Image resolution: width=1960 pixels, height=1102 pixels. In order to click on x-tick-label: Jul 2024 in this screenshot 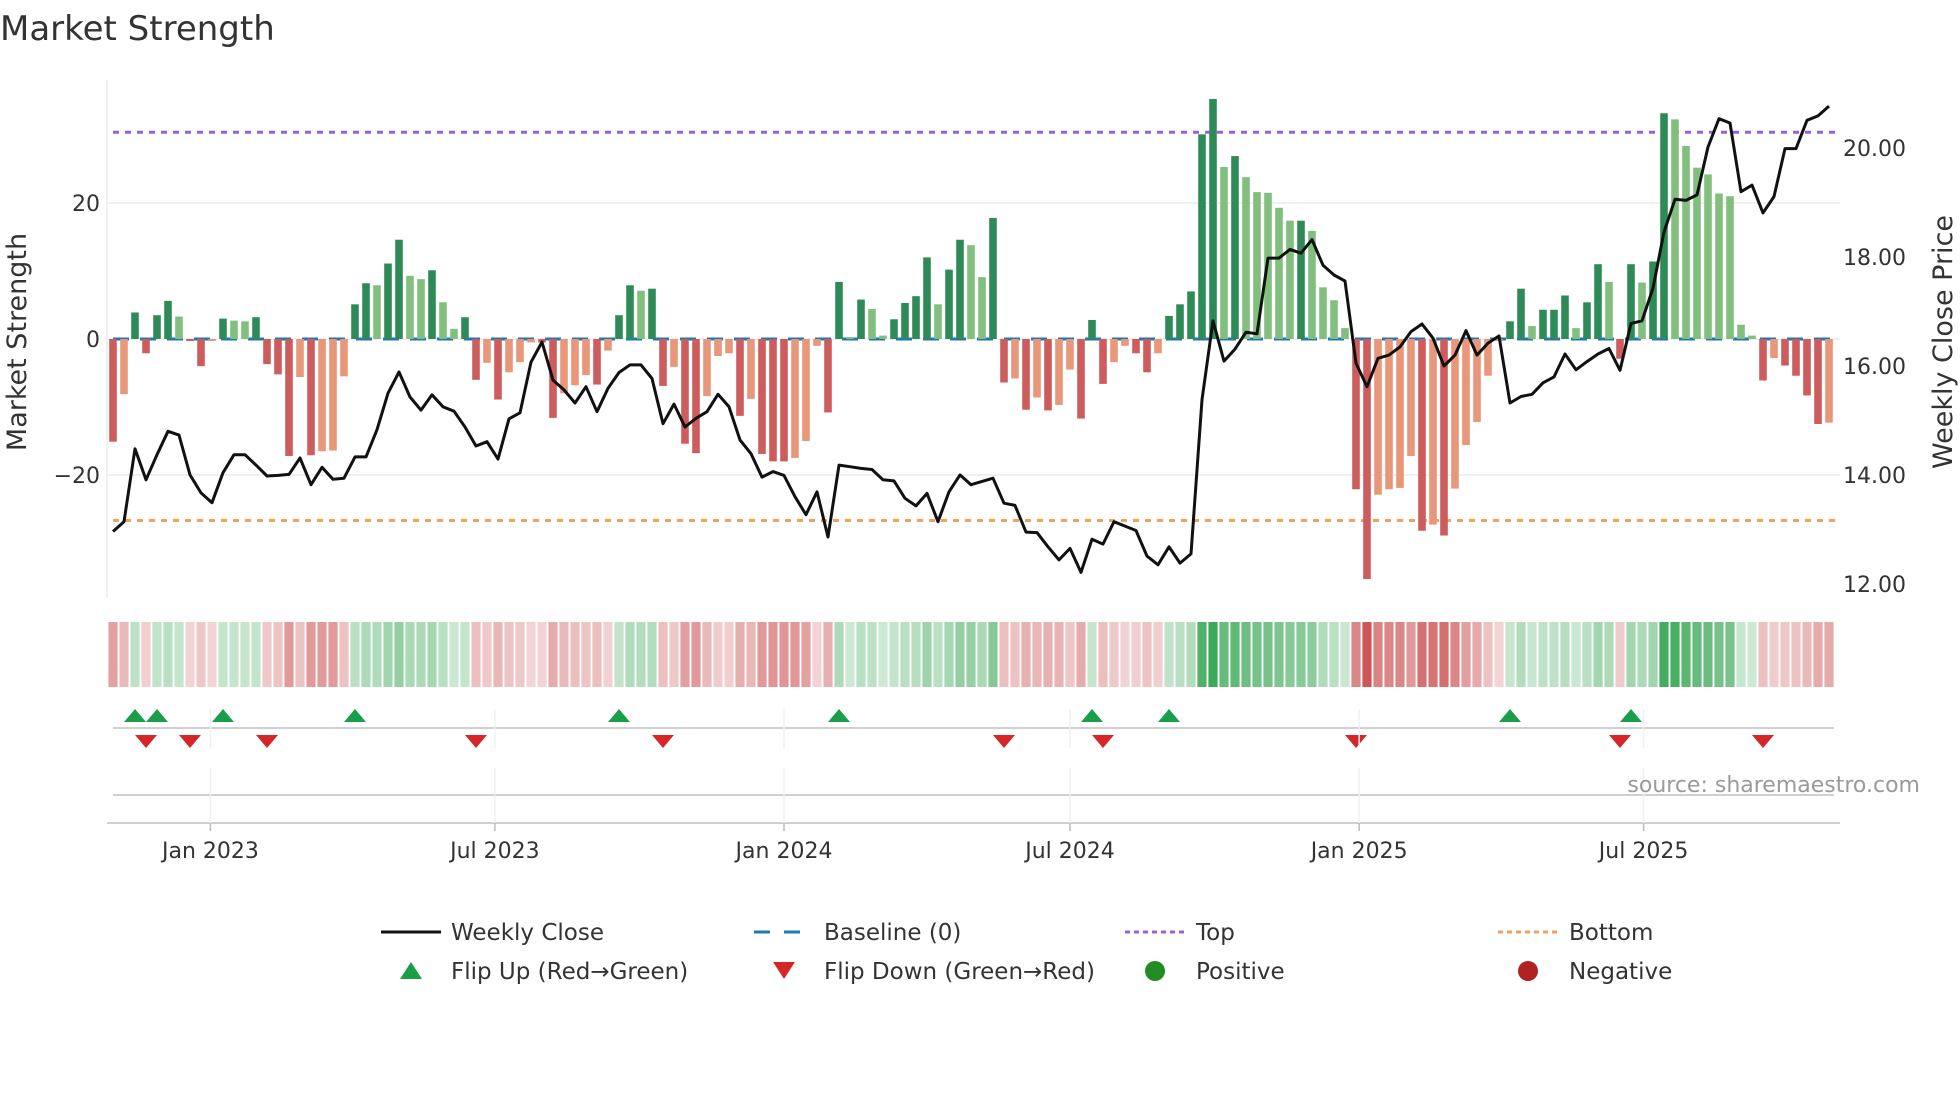, I will do `click(1069, 851)`.